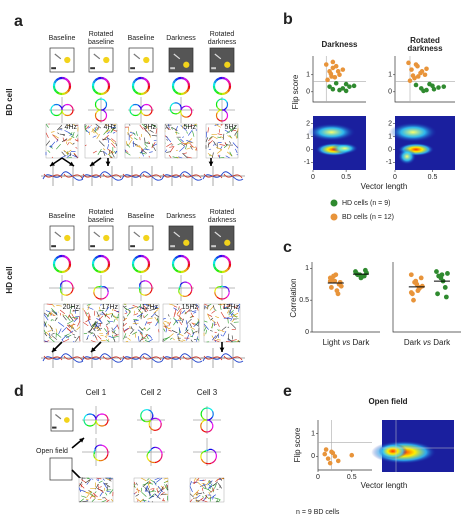 This screenshot has width=474, height=525. What do you see at coordinates (297, 444) in the screenshot?
I see `y-axis-label: Flip score` at bounding box center [297, 444].